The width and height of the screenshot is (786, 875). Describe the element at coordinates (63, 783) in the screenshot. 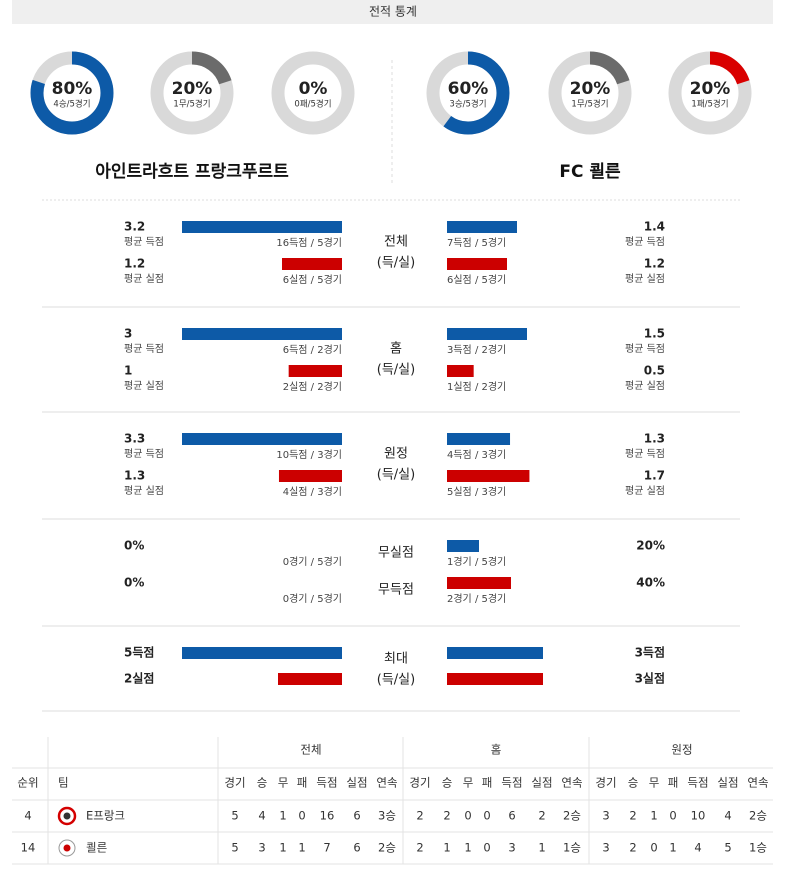

I see `team-header: 팀` at that location.